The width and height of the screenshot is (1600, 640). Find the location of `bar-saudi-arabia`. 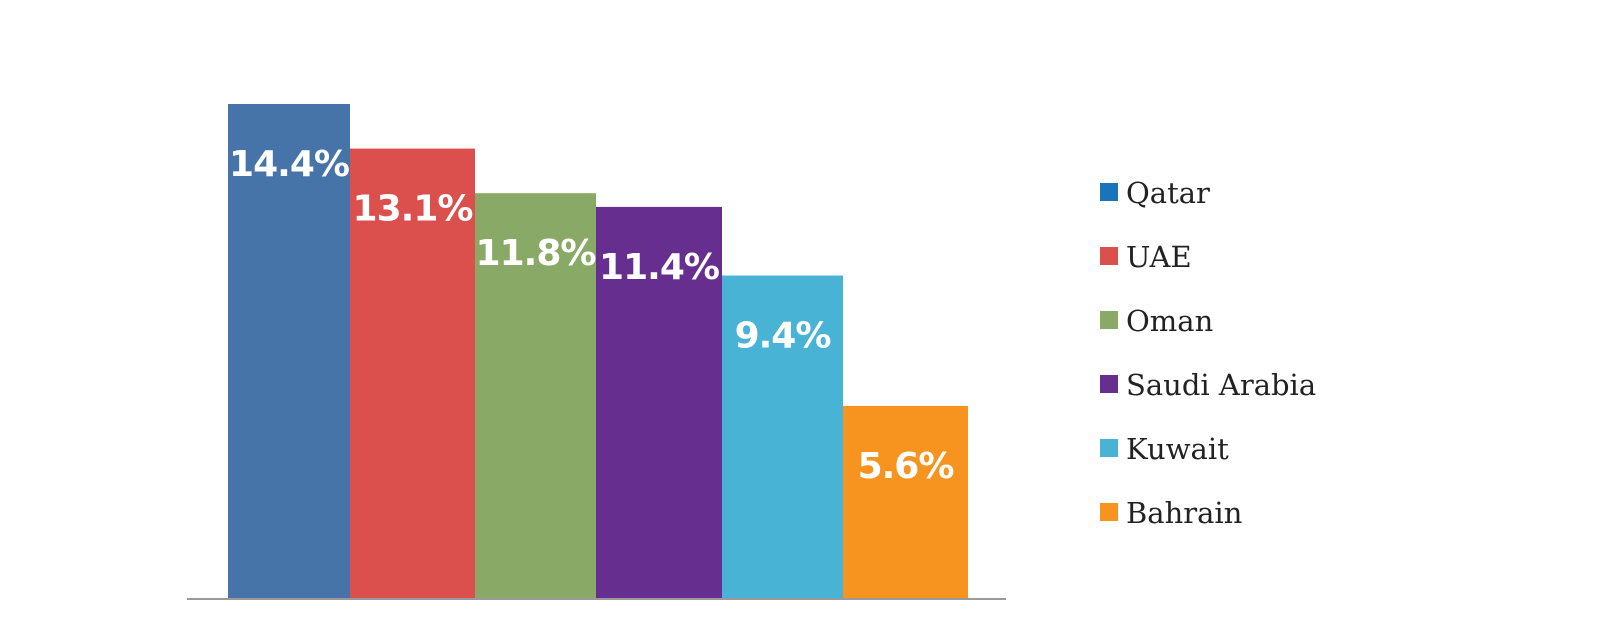

bar-saudi-arabia is located at coordinates (659, 402).